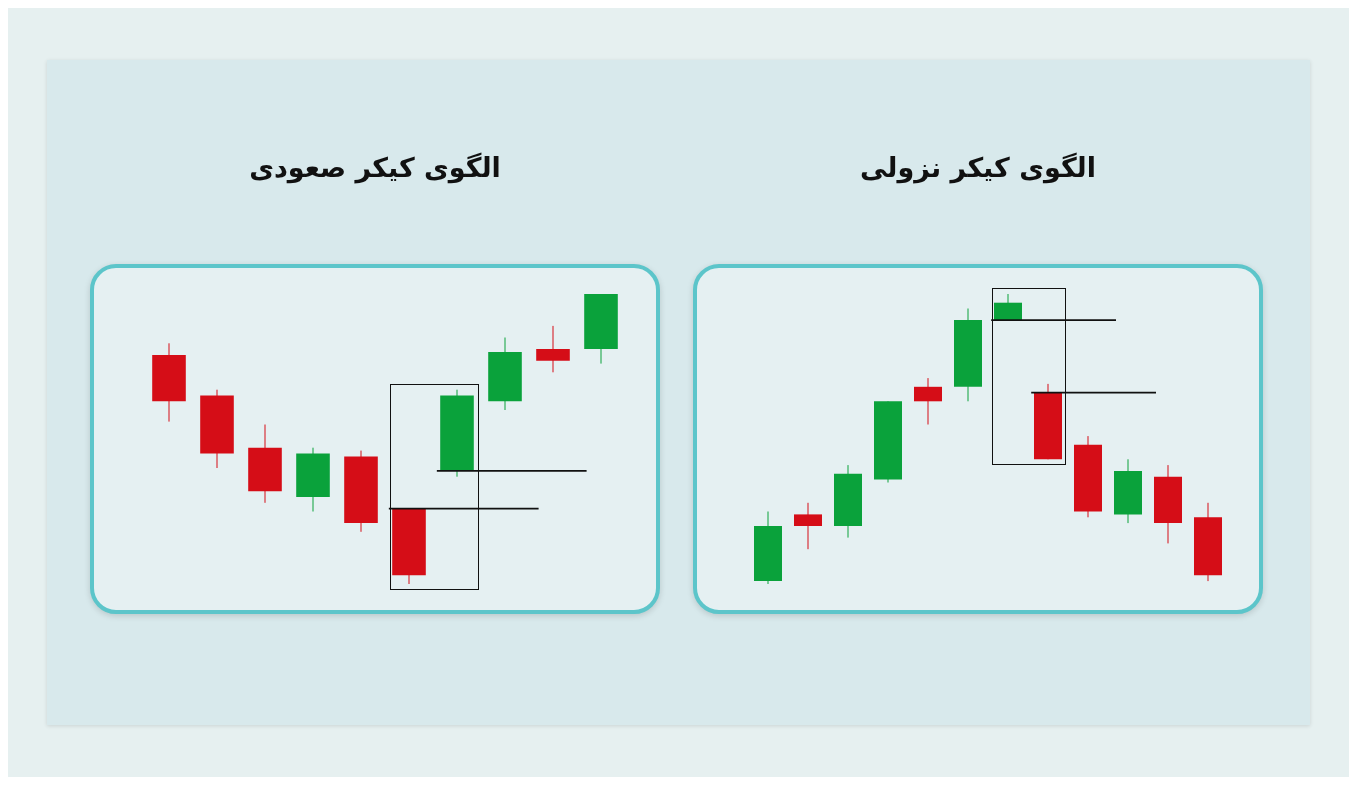 Image resolution: width=1357 pixels, height=785 pixels. I want to click on chart-title: الگوی کیکر نزولی, so click(978, 169).